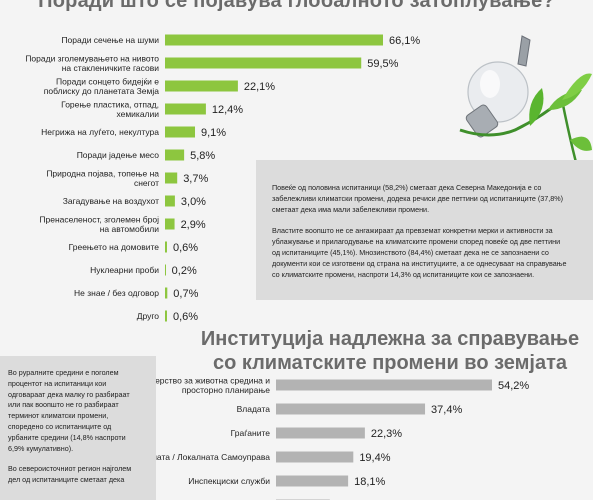 This screenshot has height=500, width=593. Describe the element at coordinates (110, 40) in the screenshot. I see `chart1-category-label: Поради сечење на шуми` at that location.